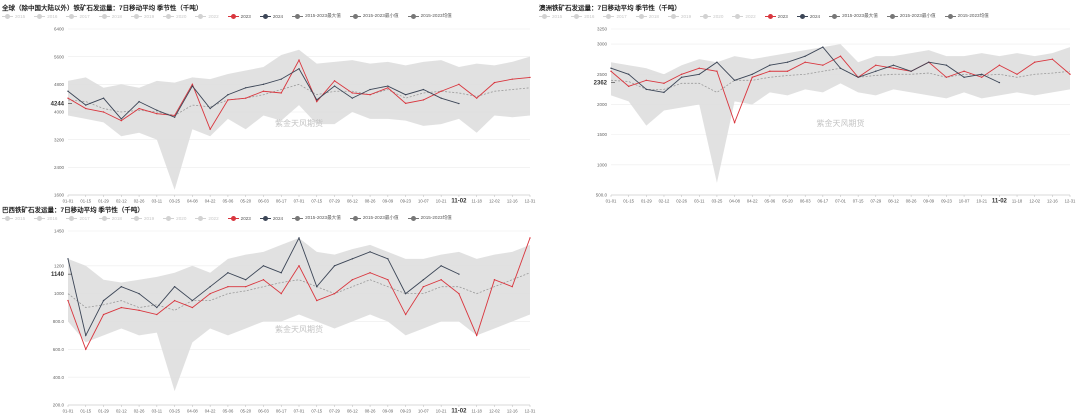 This screenshot has height=417, width=1080. I want to click on x-tick-label: 11-18, so click(476, 411).